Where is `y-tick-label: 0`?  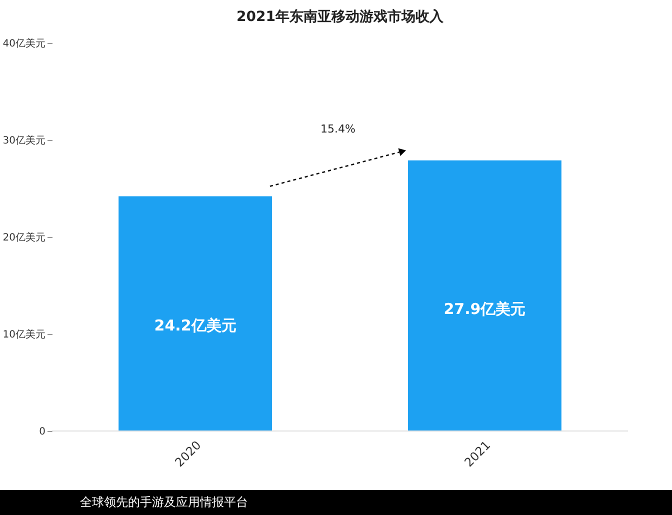 y-tick-label: 0 is located at coordinates (42, 432).